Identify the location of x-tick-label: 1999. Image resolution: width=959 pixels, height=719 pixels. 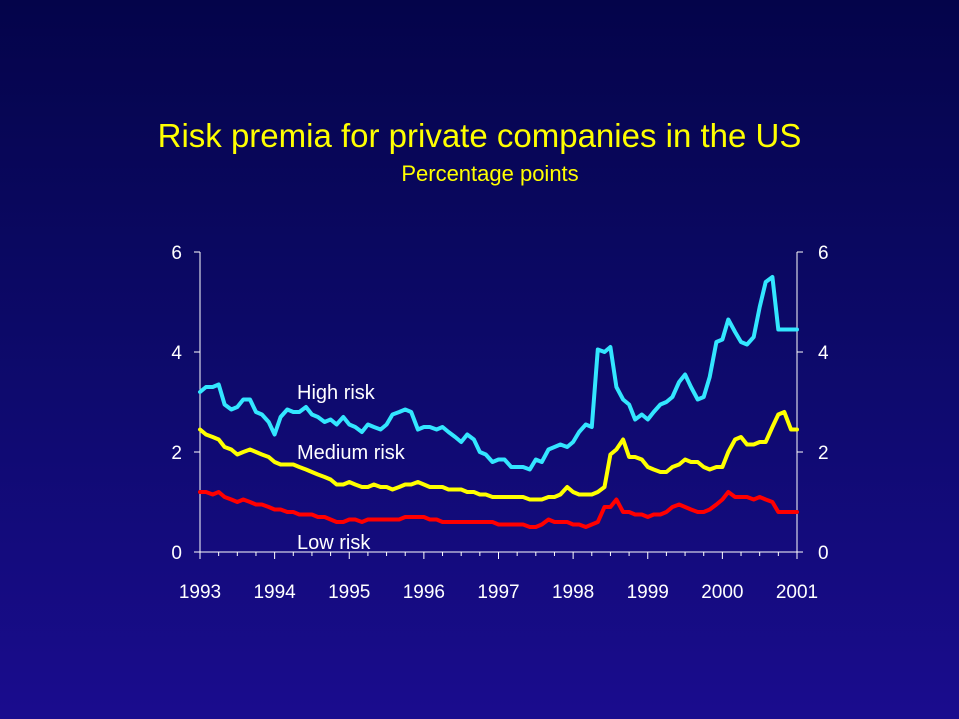
(648, 592).